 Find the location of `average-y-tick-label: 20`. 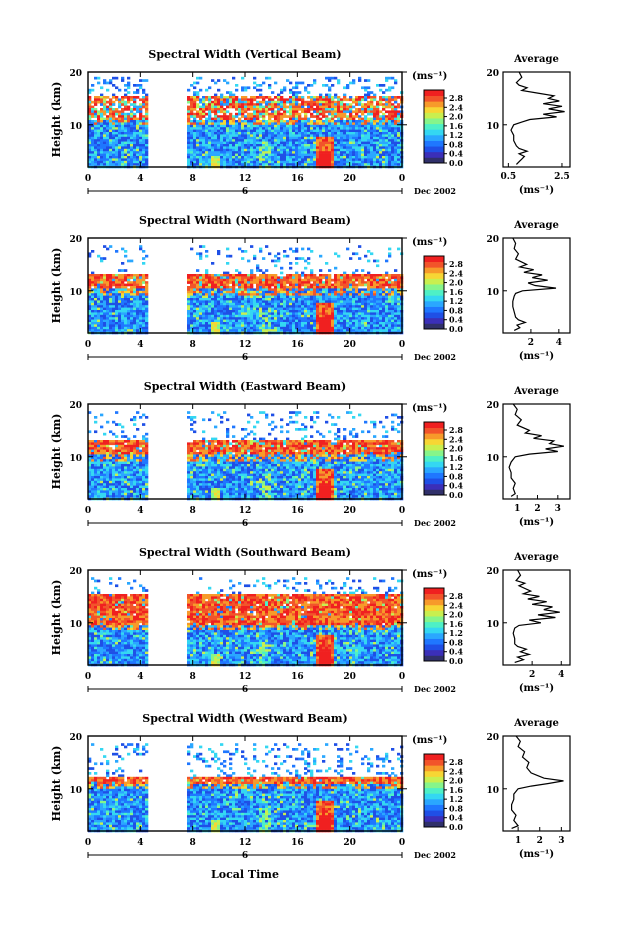

average-y-tick-label: 20 is located at coordinates (492, 74).